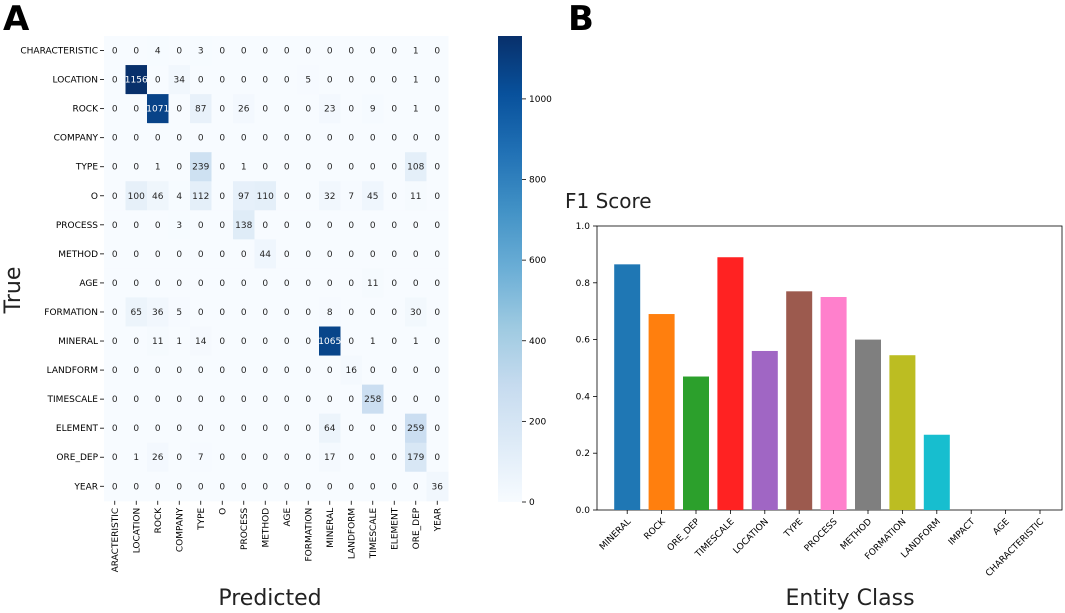 Image resolution: width=1065 pixels, height=613 pixels. I want to click on heatmap-cell-label: 30, so click(416, 313).